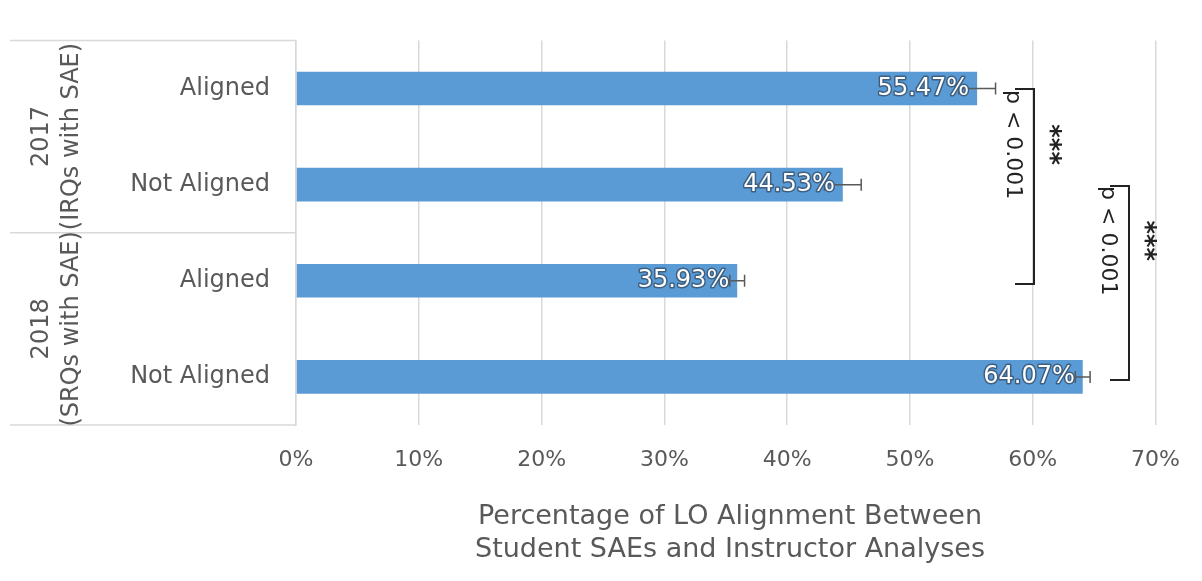 The image size is (1202, 581). What do you see at coordinates (419, 458) in the screenshot?
I see `x-tick-label: 10%` at bounding box center [419, 458].